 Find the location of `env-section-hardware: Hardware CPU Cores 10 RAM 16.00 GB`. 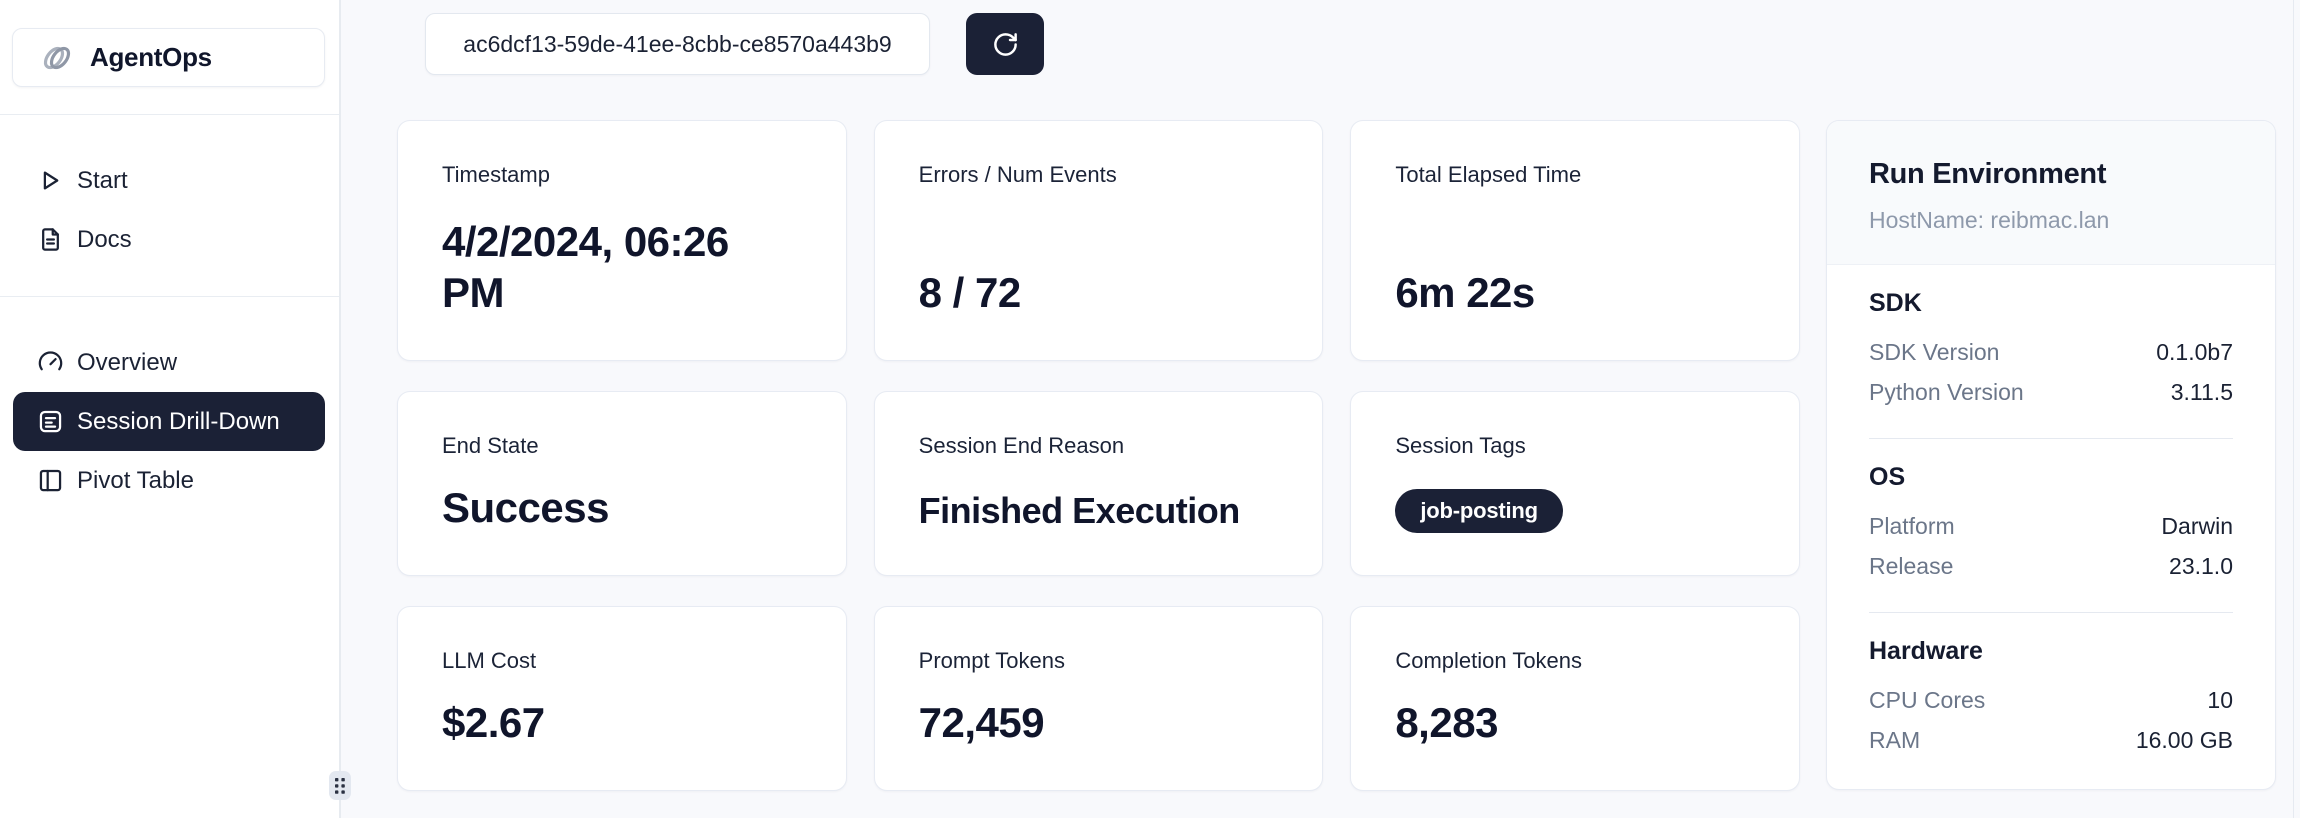

env-section-hardware: Hardware CPU Cores 10 RAM 16.00 GB is located at coordinates (2051, 698).